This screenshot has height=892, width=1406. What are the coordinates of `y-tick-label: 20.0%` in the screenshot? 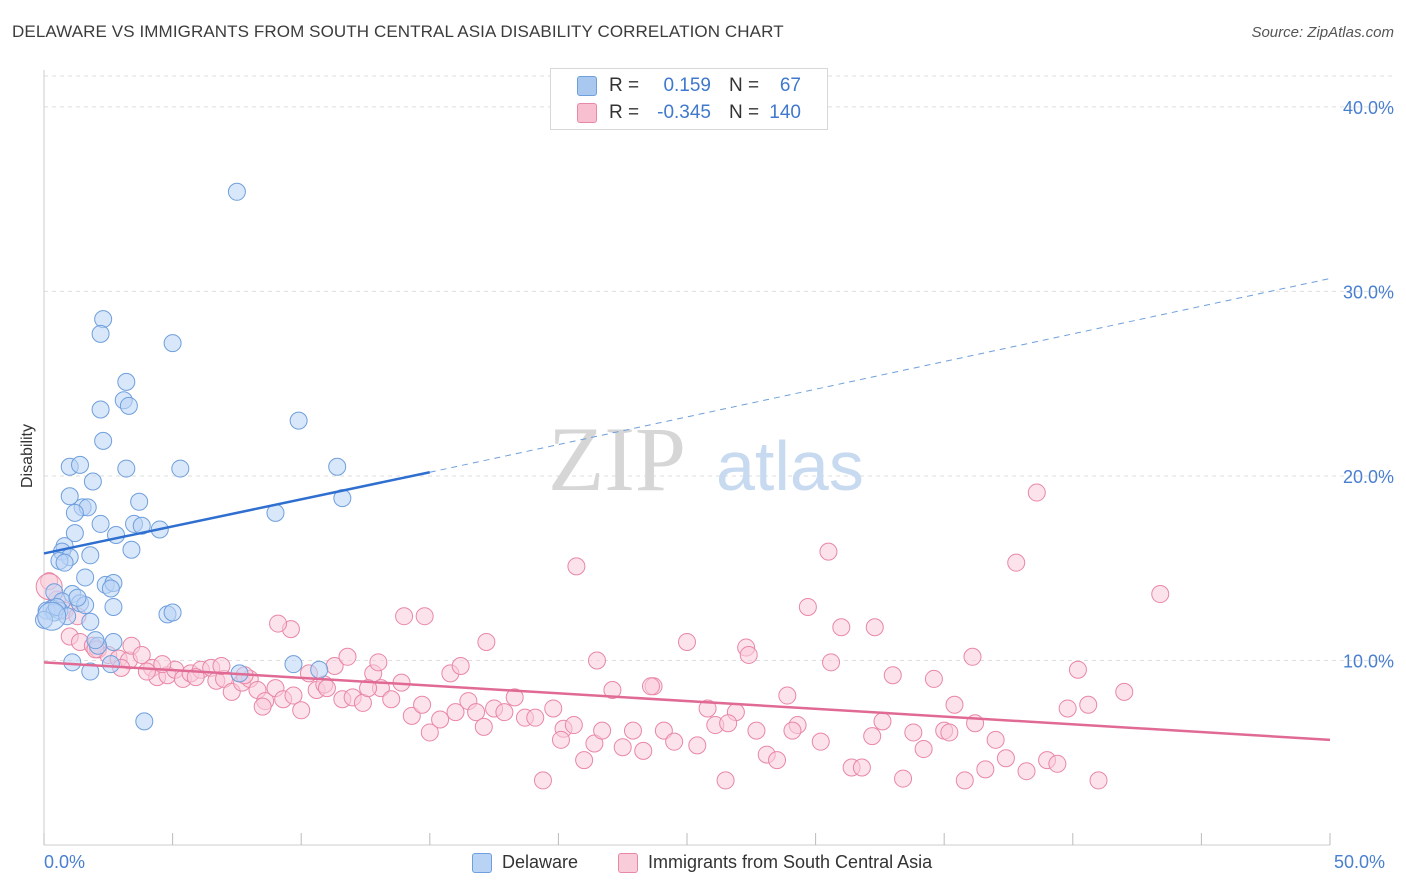 It's located at (1368, 477).